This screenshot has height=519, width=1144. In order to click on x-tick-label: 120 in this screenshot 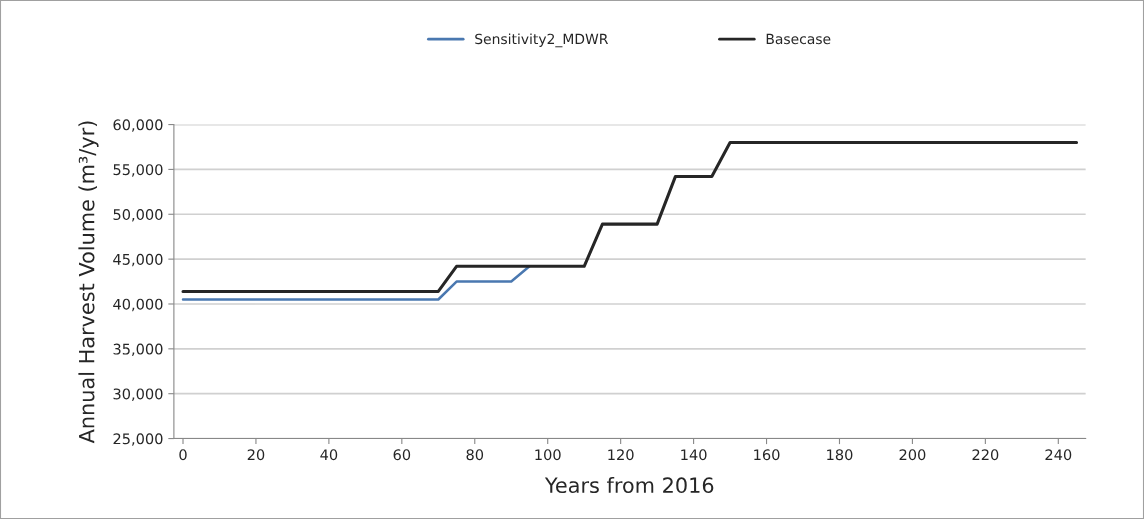, I will do `click(621, 455)`.